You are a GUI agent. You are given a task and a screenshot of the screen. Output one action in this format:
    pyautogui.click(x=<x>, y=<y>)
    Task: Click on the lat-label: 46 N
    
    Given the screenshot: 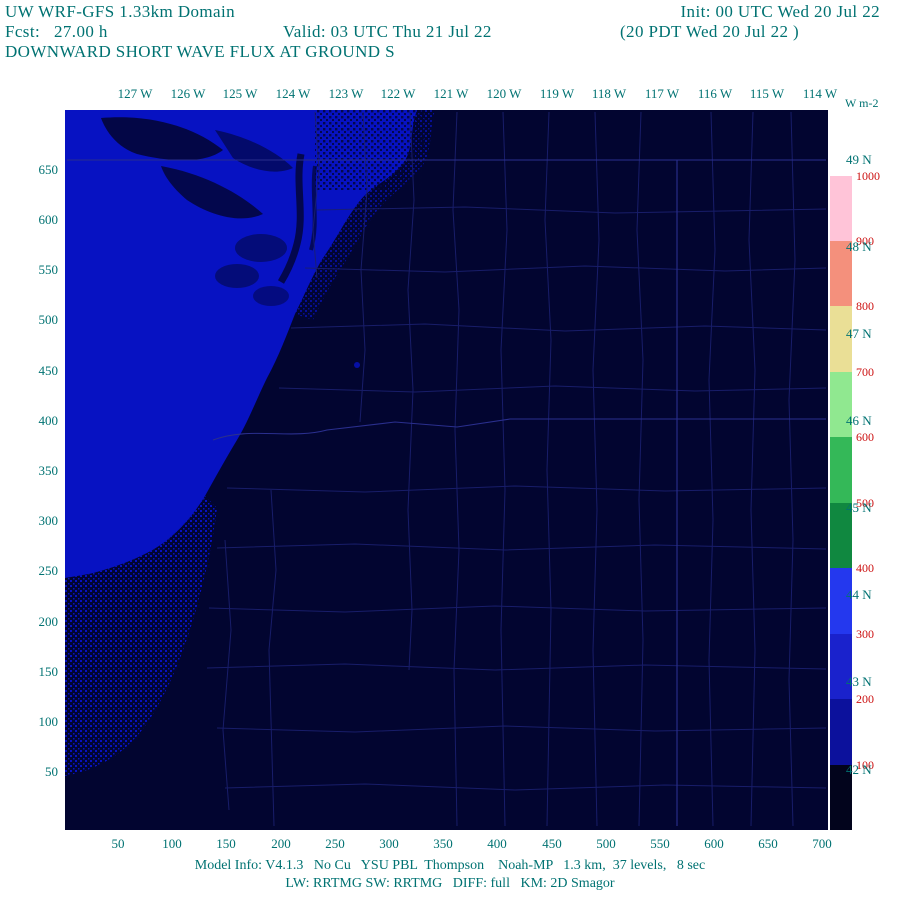 What is the action you would take?
    pyautogui.click(x=859, y=420)
    